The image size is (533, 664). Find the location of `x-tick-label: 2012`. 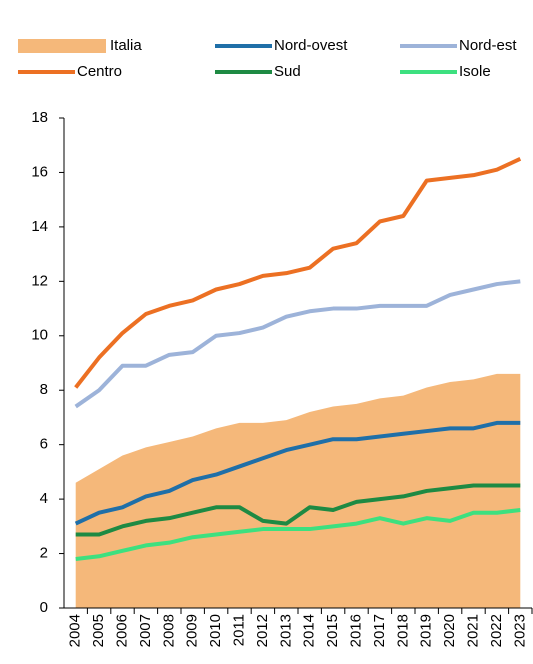

x-tick-label: 2012 is located at coordinates (262, 630).